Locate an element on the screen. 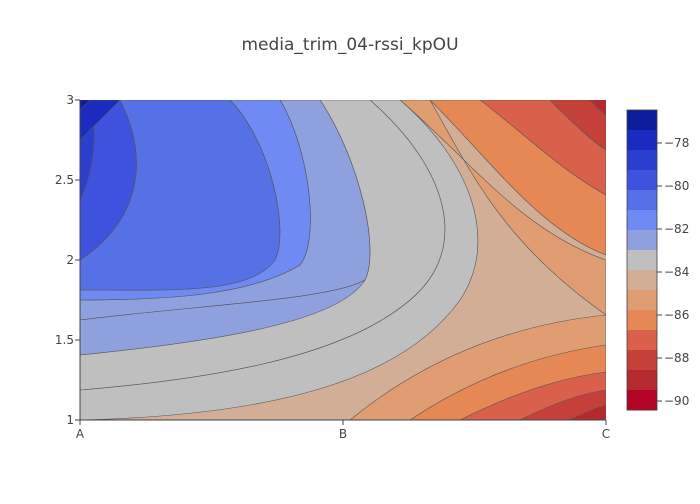 This screenshot has height=504, width=700. contour-band-89-upper is located at coordinates (597, 108).